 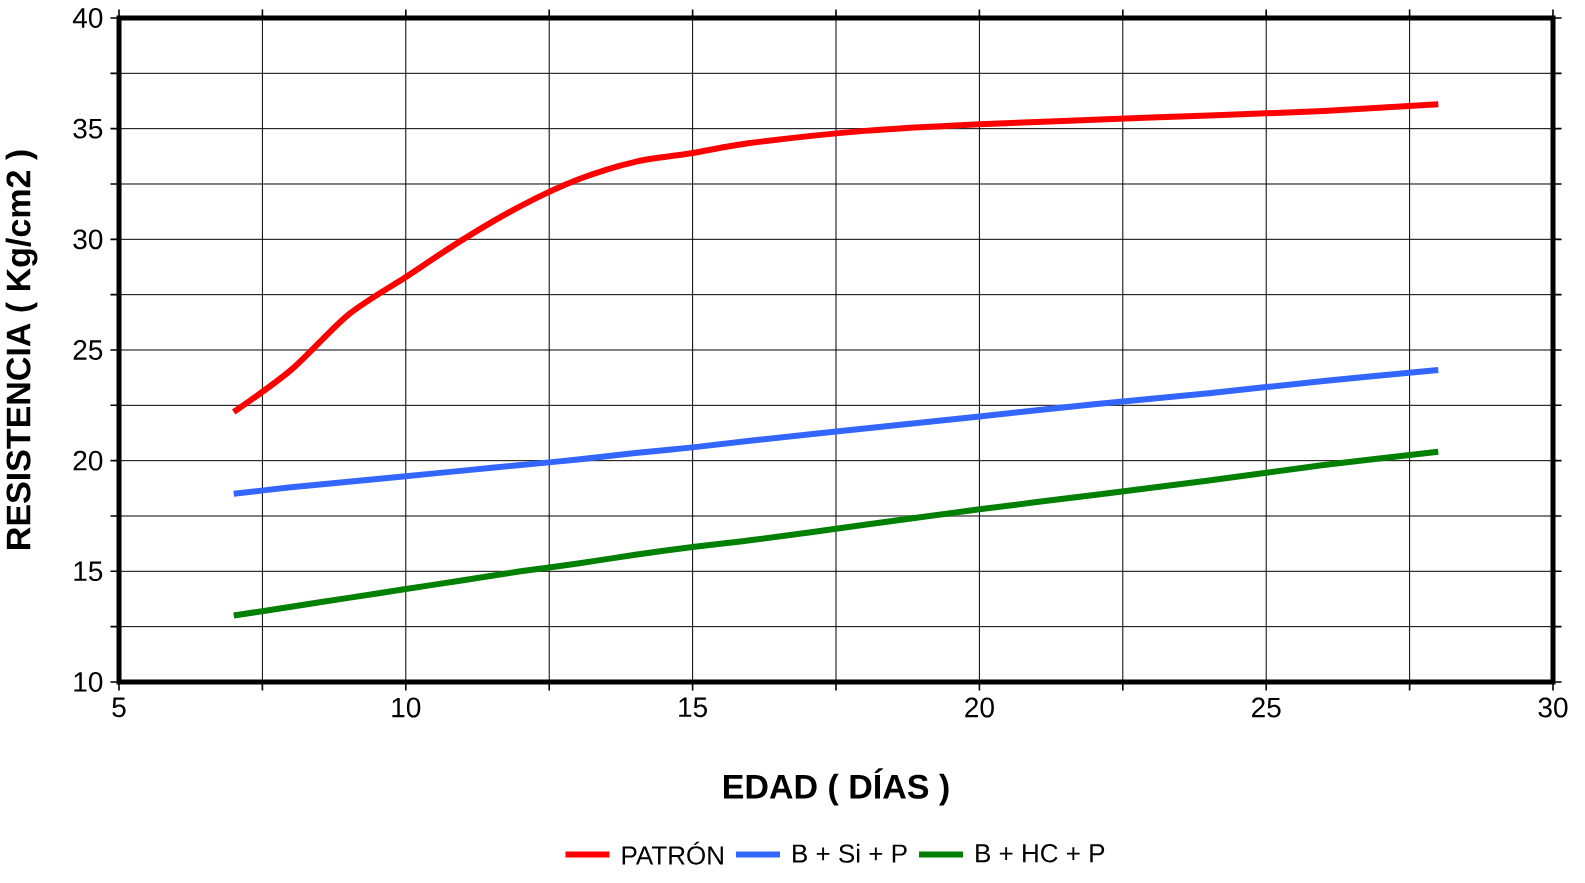 What do you see at coordinates (1040, 853) in the screenshot?
I see `legend-label: B + HC + P` at bounding box center [1040, 853].